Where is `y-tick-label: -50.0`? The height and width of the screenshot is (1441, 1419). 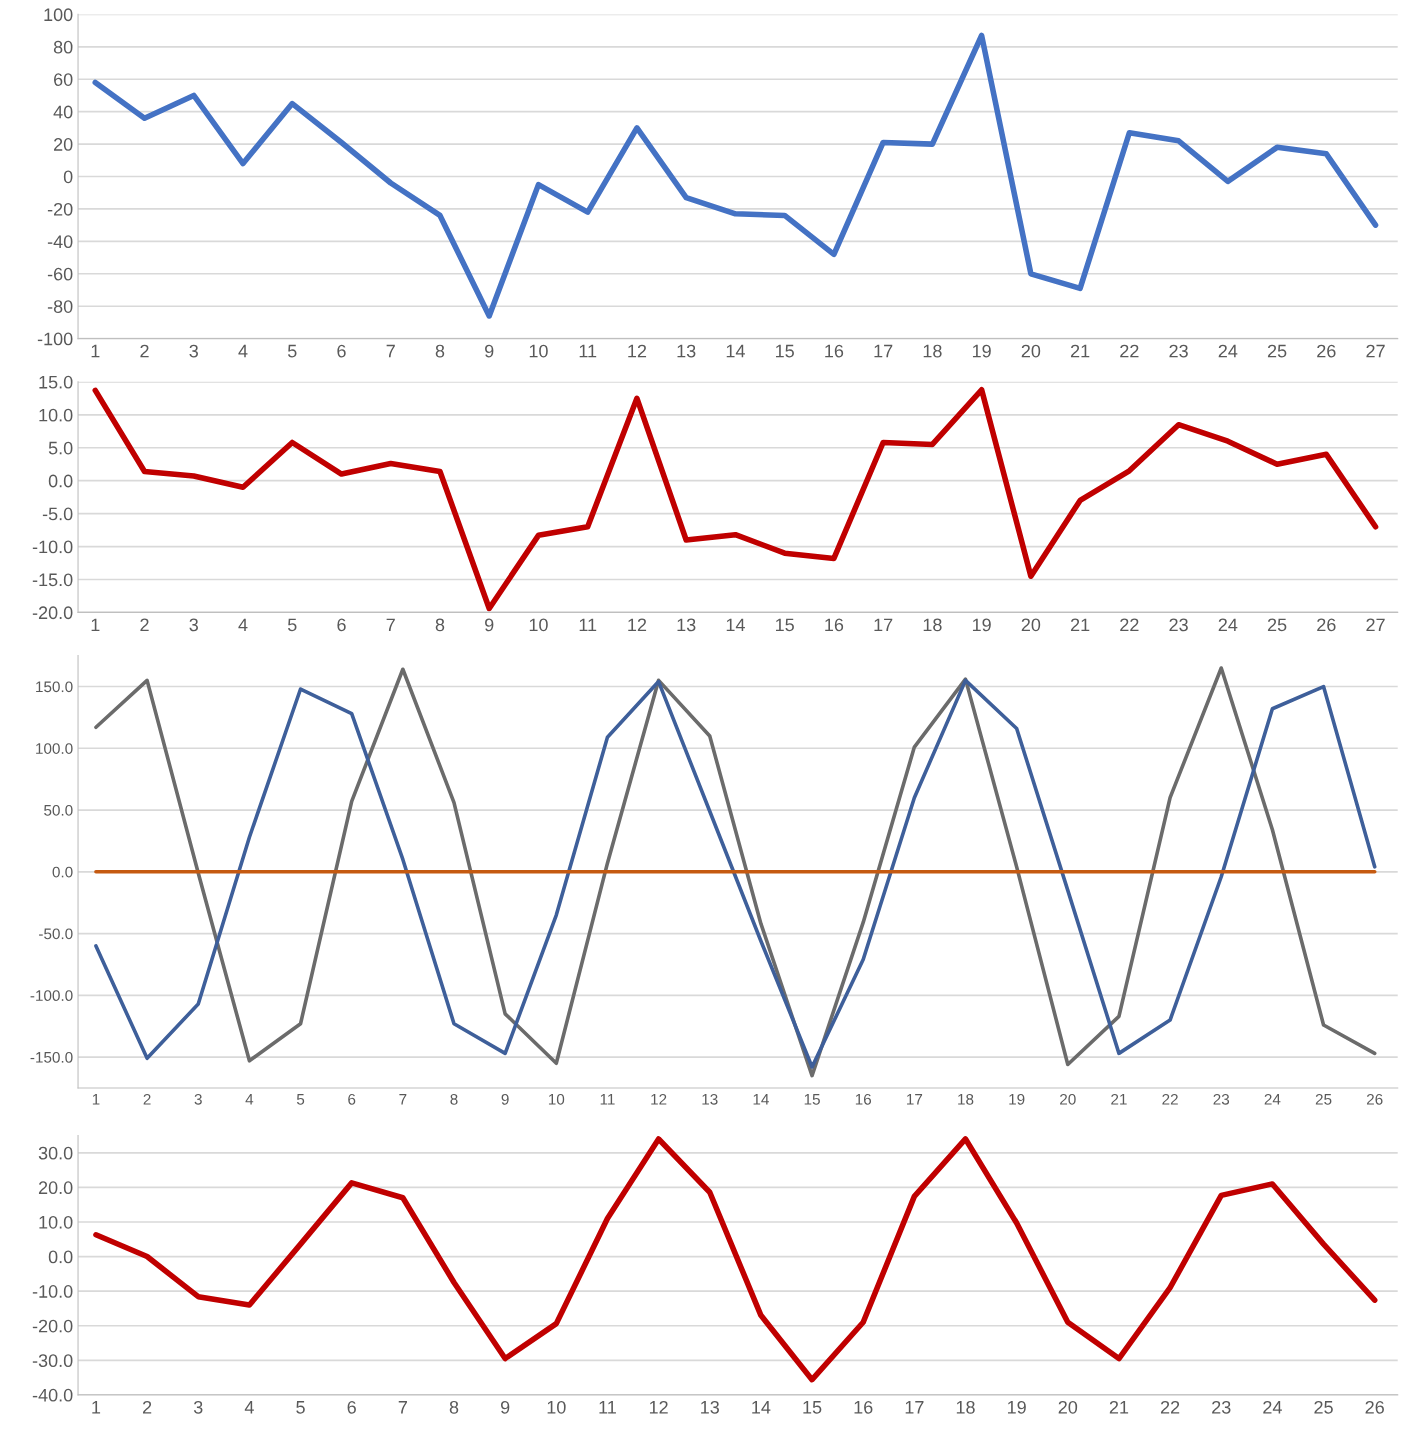
y-tick-label: -50.0 is located at coordinates (56, 934).